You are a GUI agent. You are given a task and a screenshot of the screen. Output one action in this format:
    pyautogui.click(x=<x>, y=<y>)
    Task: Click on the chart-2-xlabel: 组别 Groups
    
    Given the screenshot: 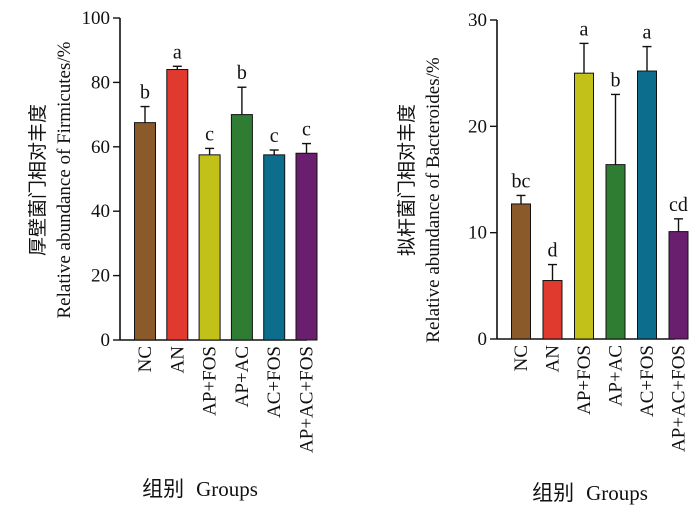 What is the action you would take?
    pyautogui.click(x=590, y=493)
    